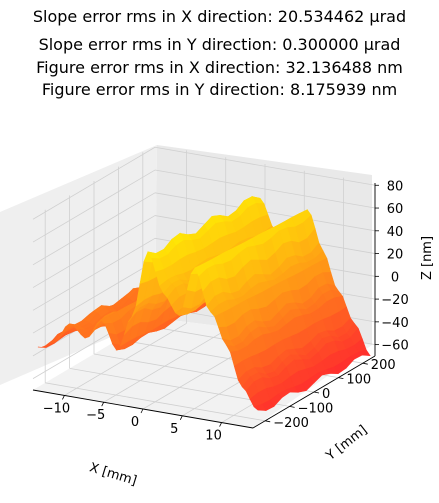 The image size is (439, 503). I want to click on y-axis-label: Y [mm], so click(346, 444).